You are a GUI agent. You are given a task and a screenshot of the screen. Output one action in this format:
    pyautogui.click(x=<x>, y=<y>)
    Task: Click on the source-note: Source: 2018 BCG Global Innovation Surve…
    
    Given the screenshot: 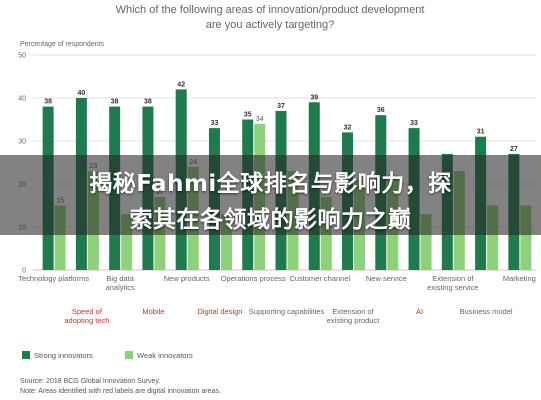 What is the action you would take?
    pyautogui.click(x=90, y=381)
    